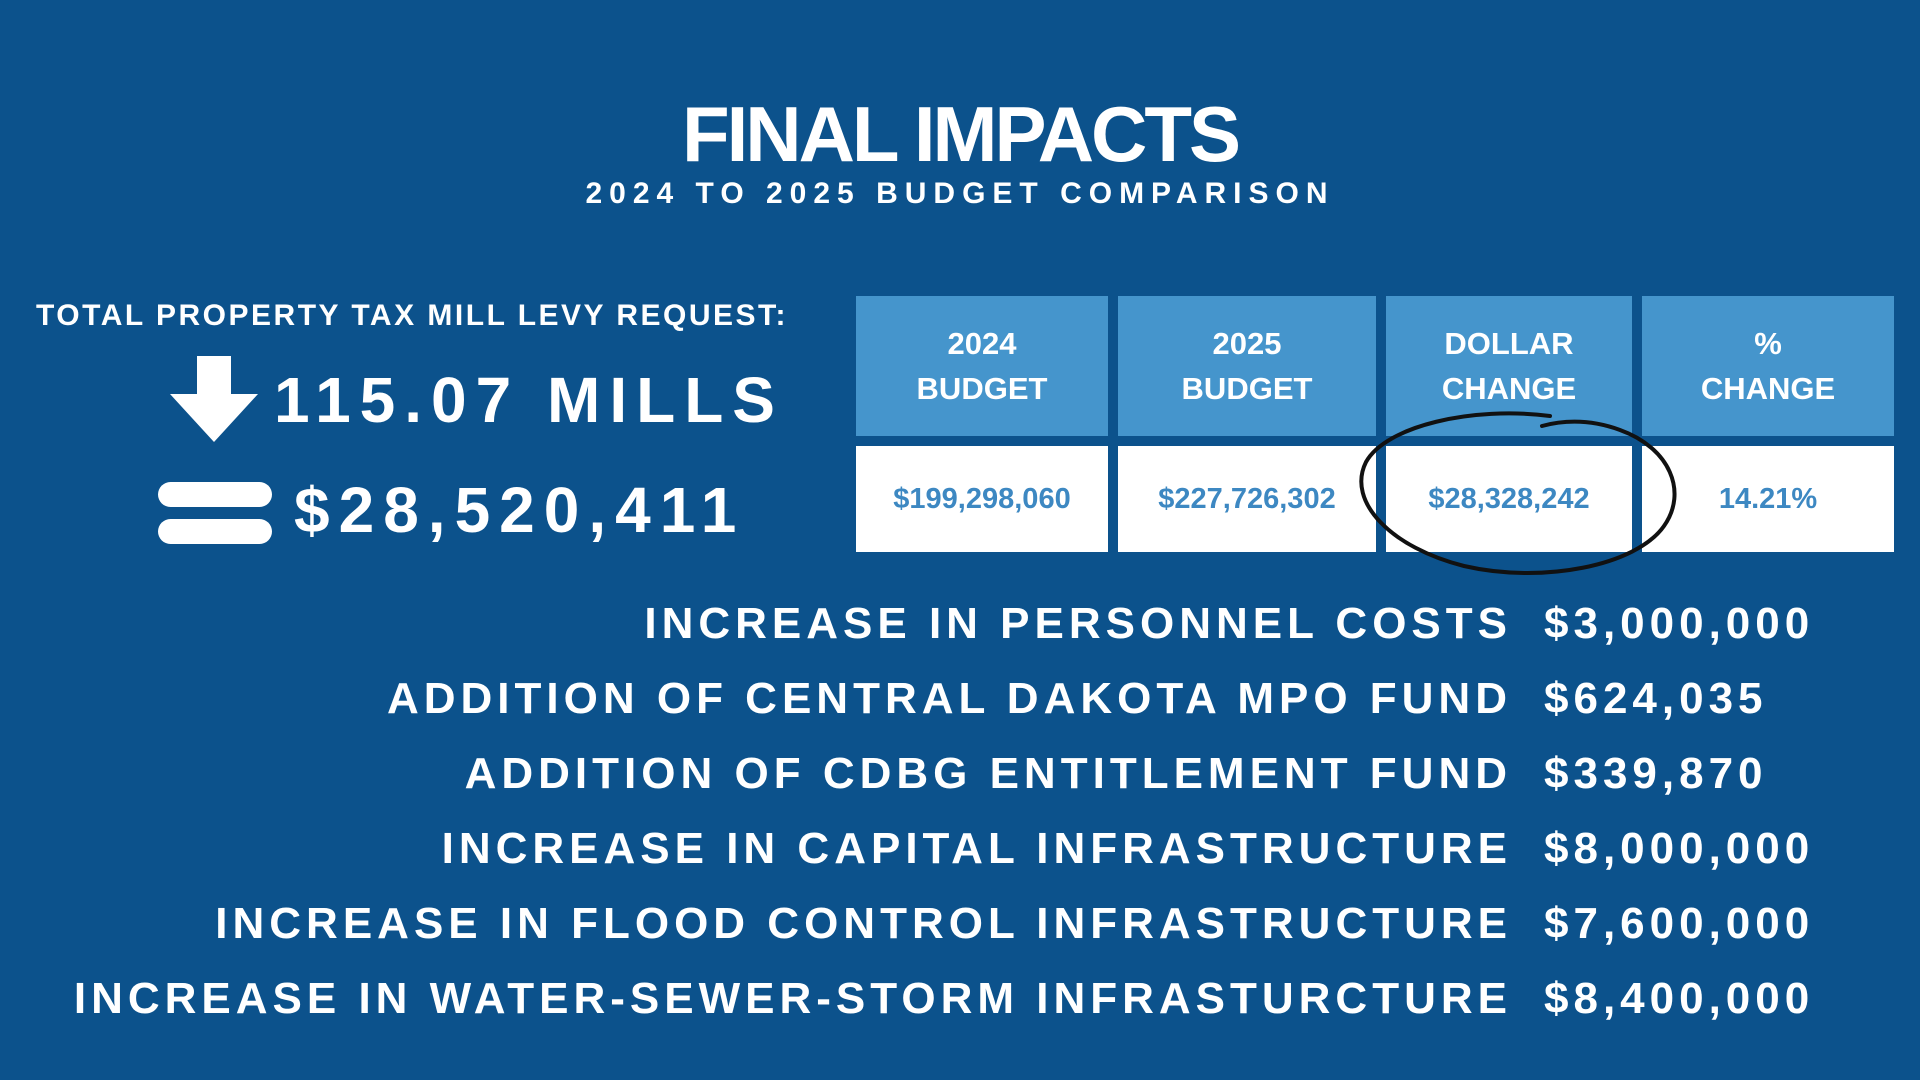 The width and height of the screenshot is (1920, 1080). What do you see at coordinates (1078, 623) in the screenshot?
I see `item-label: INCREASE IN PERSONNEL COSTS` at bounding box center [1078, 623].